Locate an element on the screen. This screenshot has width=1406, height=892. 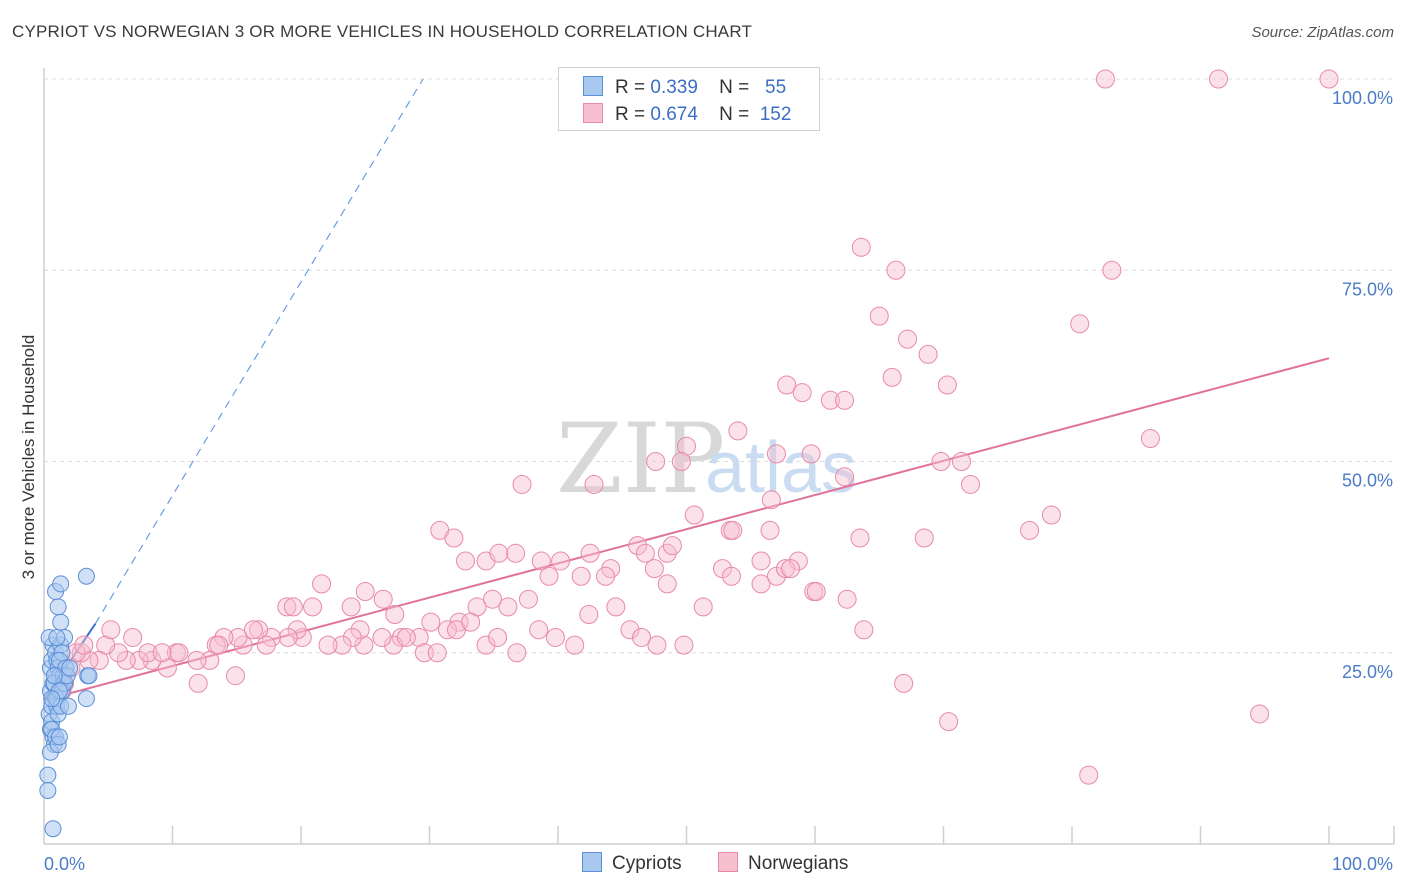
bottom-legend-swatch-norwegians is located at coordinates (728, 862).